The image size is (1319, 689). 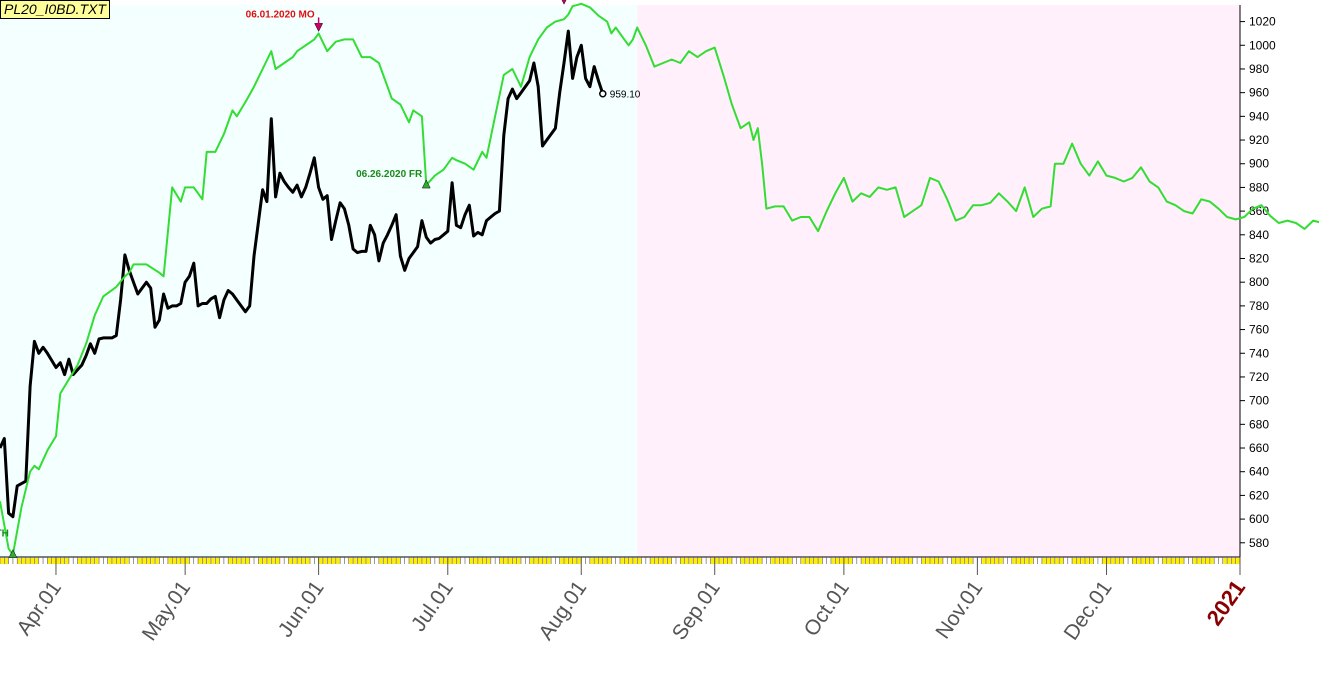 I want to click on y-tick: 820, so click(x=1254, y=258).